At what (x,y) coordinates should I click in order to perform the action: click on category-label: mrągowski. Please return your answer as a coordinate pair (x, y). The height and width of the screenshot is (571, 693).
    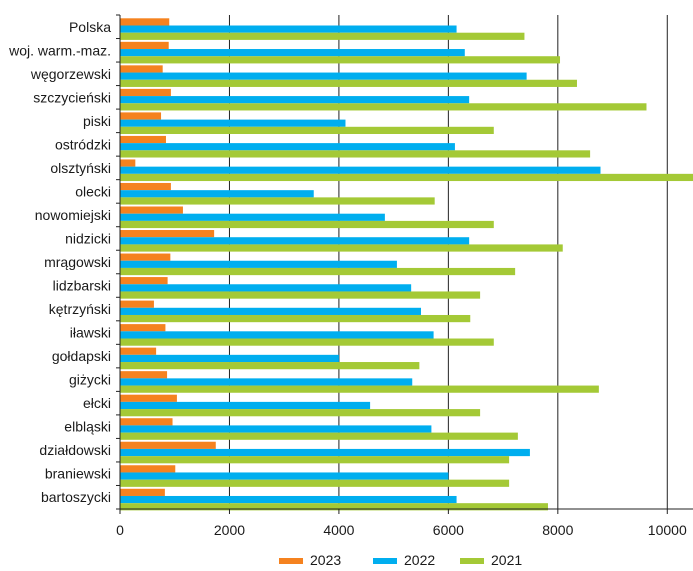
    Looking at the image, I should click on (77, 262).